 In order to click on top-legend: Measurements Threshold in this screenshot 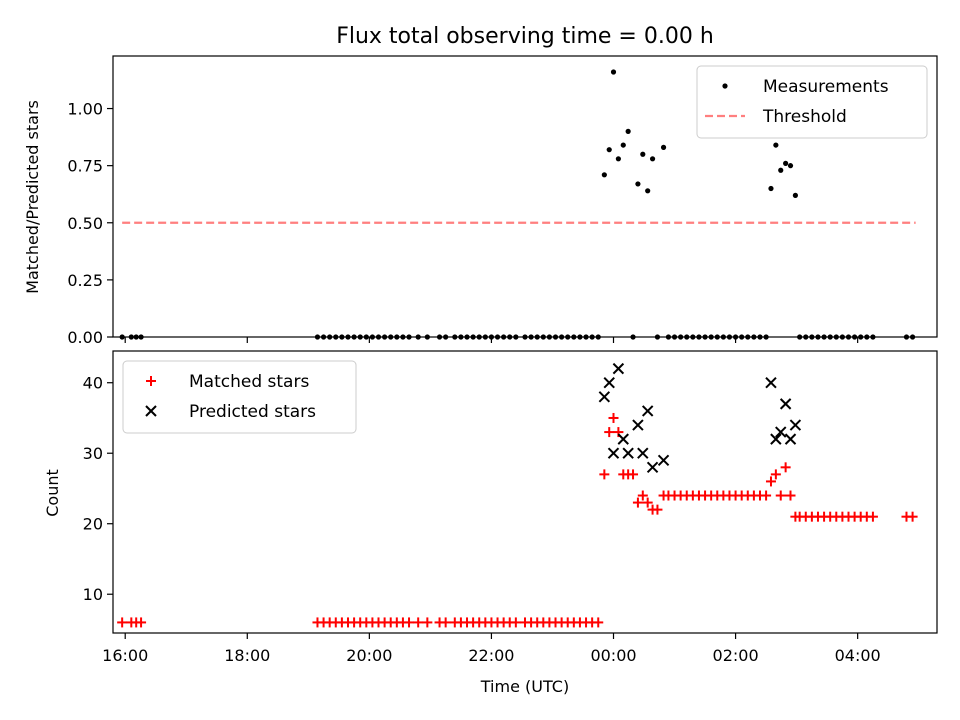, I will do `click(812, 102)`.